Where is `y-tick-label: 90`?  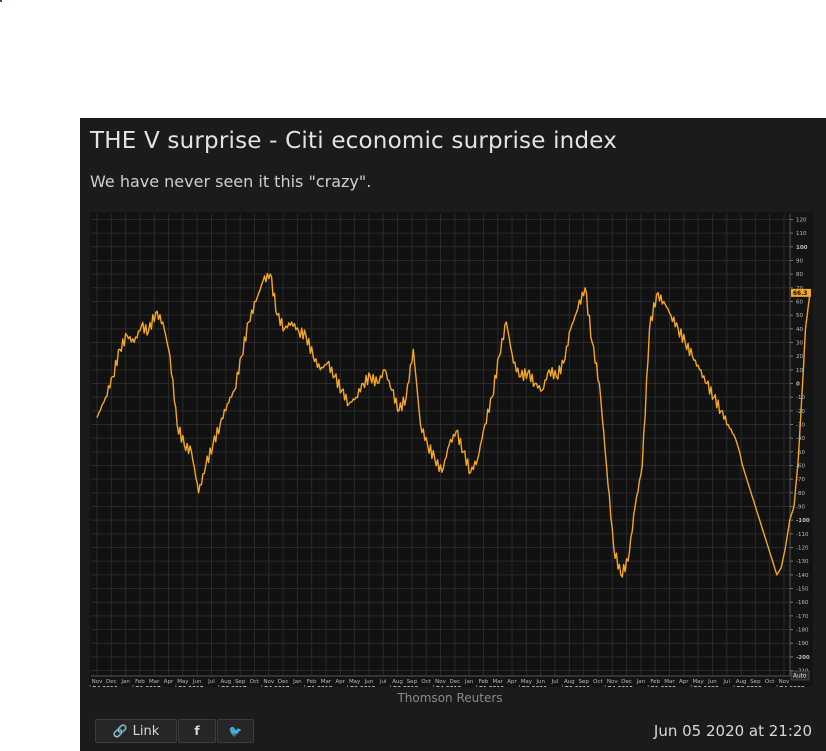
y-tick-label: 90 is located at coordinates (799, 261).